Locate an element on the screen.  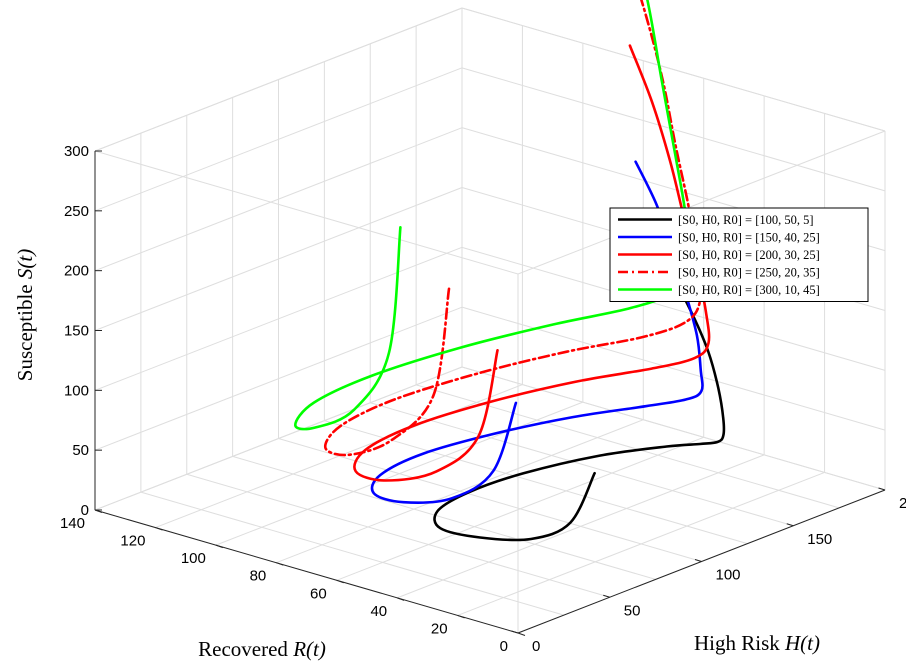
legend-entry: [S0, H0, R0] = [250, 20, 35] is located at coordinates (749, 273).